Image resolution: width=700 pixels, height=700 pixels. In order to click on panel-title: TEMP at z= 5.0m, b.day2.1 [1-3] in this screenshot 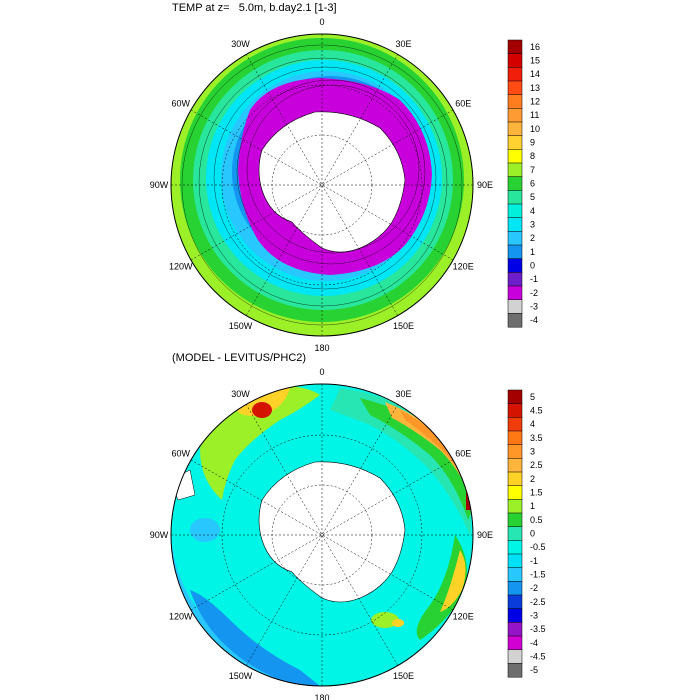, I will do `click(254, 8)`.